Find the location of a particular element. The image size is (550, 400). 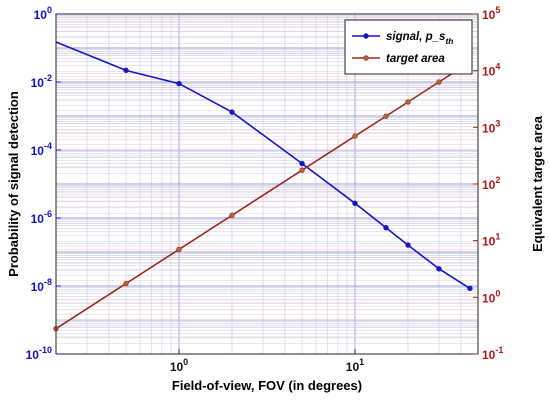

tick-exponent: 4 is located at coordinates (497, 67).